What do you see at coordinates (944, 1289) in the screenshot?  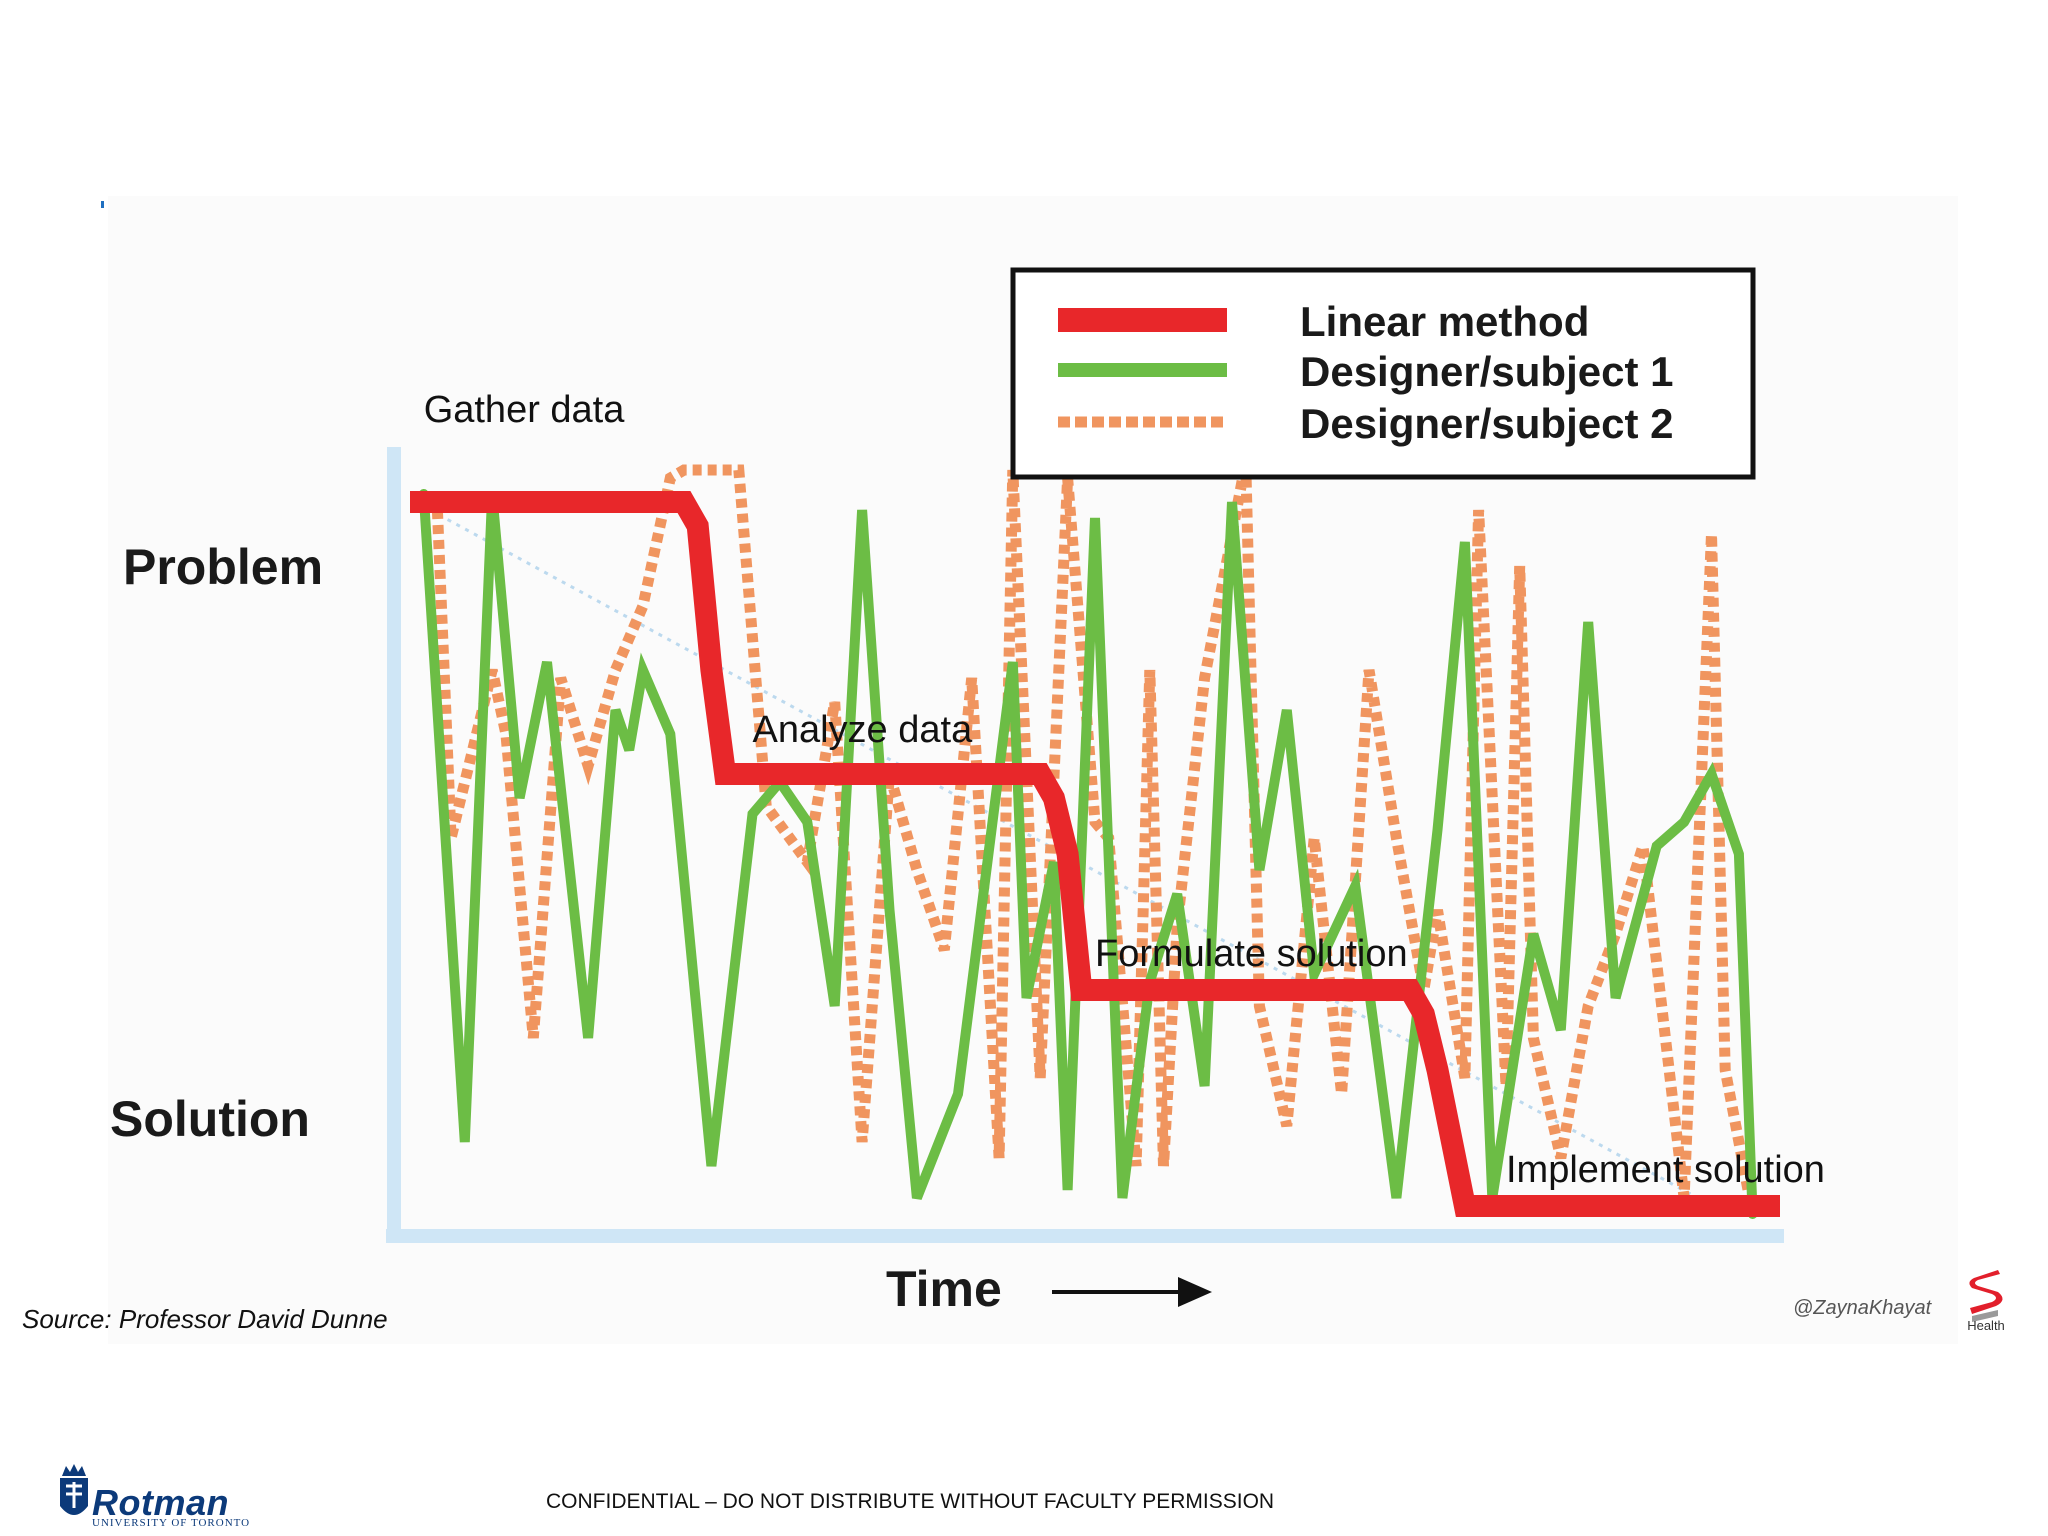 I see `x-axis-label: Time` at bounding box center [944, 1289].